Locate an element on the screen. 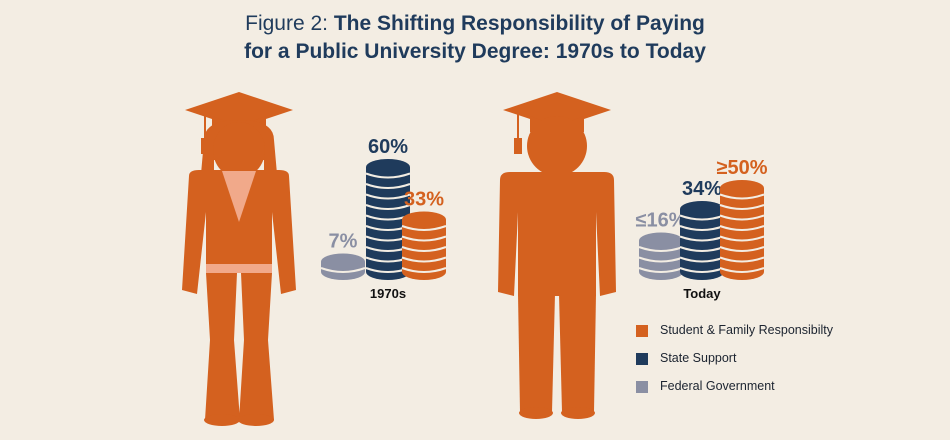 The image size is (950, 440). left-leg is located at coordinates (222, 346).